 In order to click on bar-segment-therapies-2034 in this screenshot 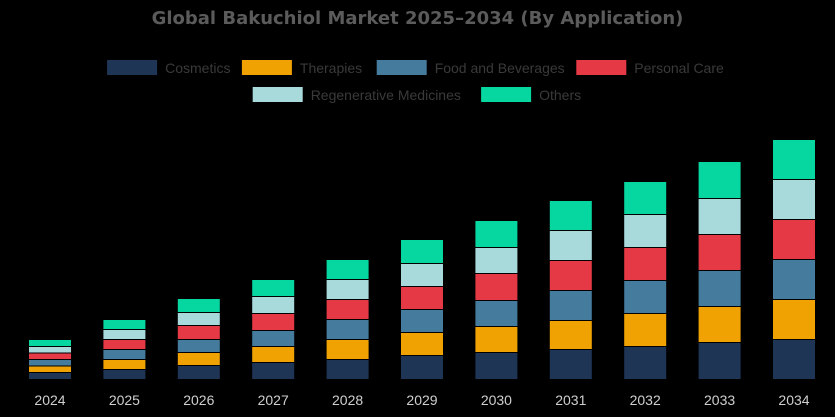, I will do `click(794, 319)`.